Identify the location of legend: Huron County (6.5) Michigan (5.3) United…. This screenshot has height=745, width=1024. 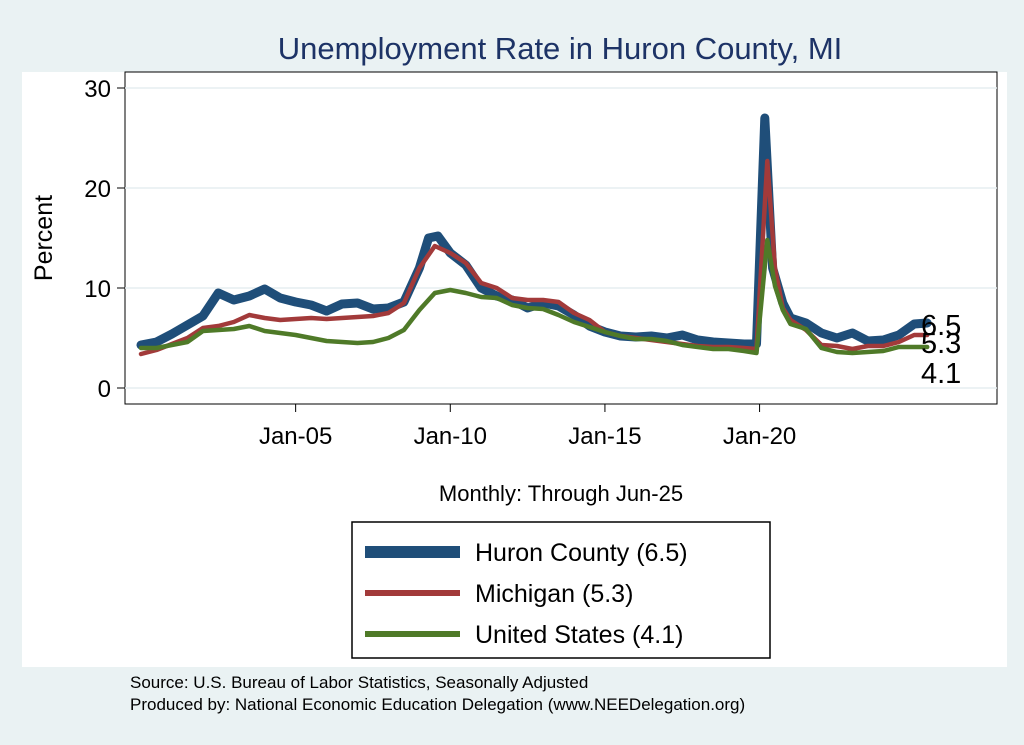
(561, 590).